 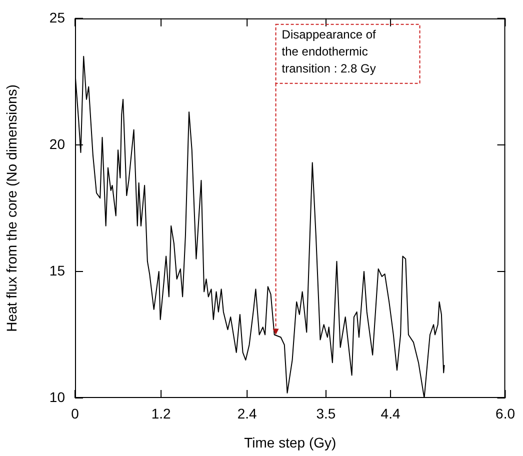 I want to click on x-tick-label: 2.4, so click(x=247, y=413).